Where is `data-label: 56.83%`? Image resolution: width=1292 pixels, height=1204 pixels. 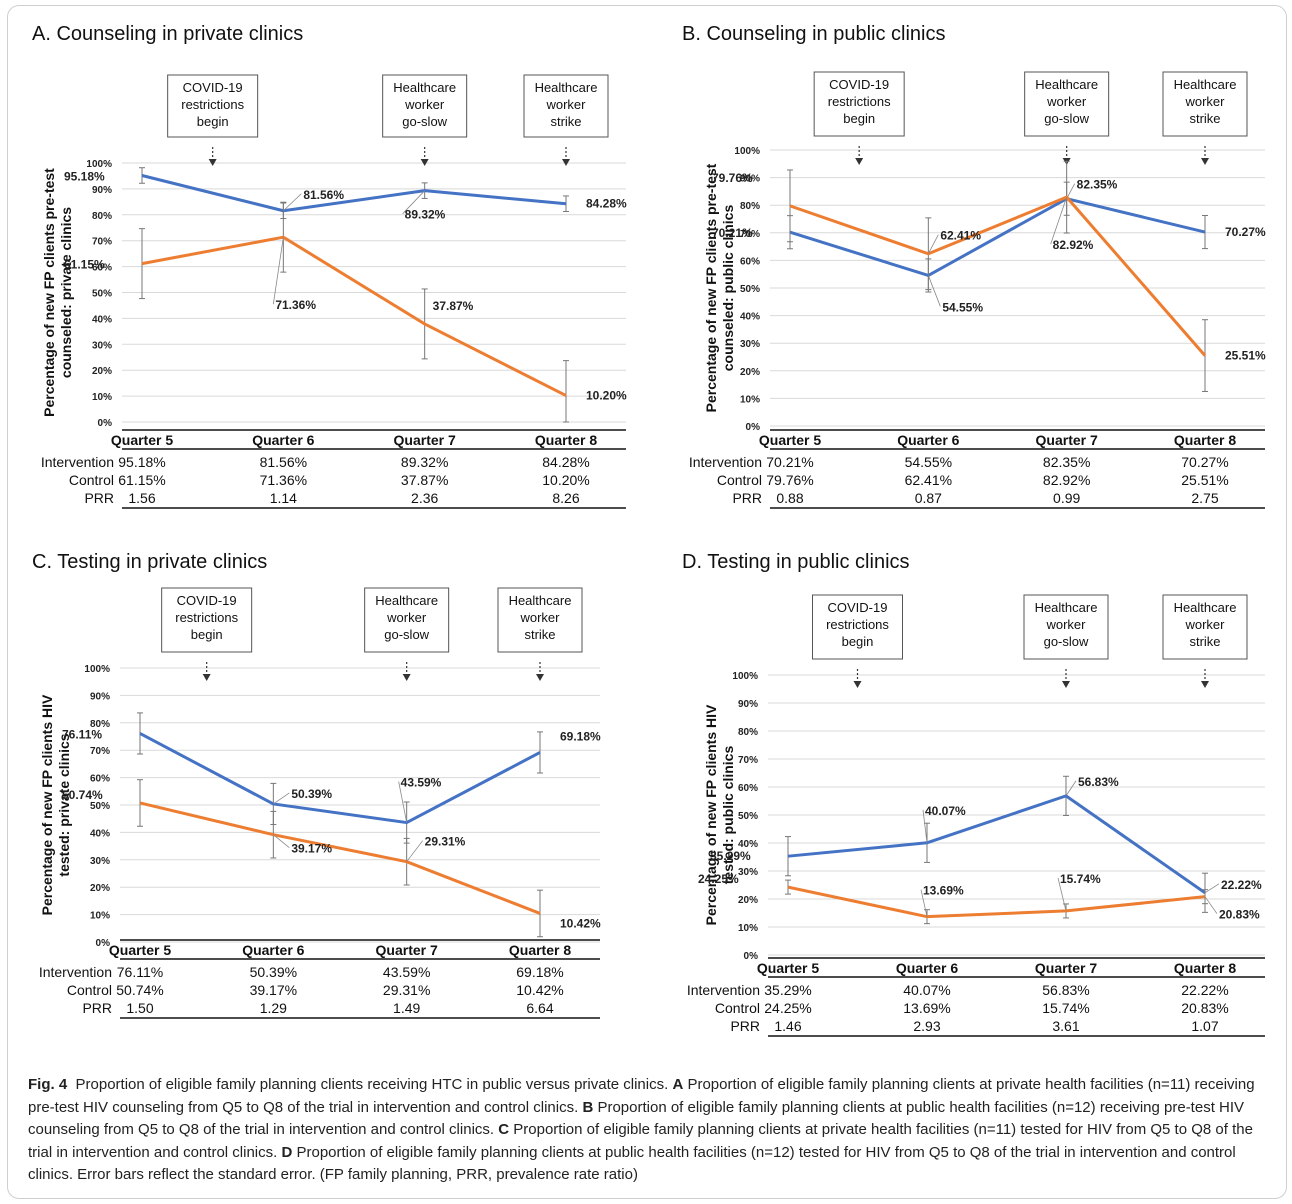
data-label: 56.83% is located at coordinates (1098, 782).